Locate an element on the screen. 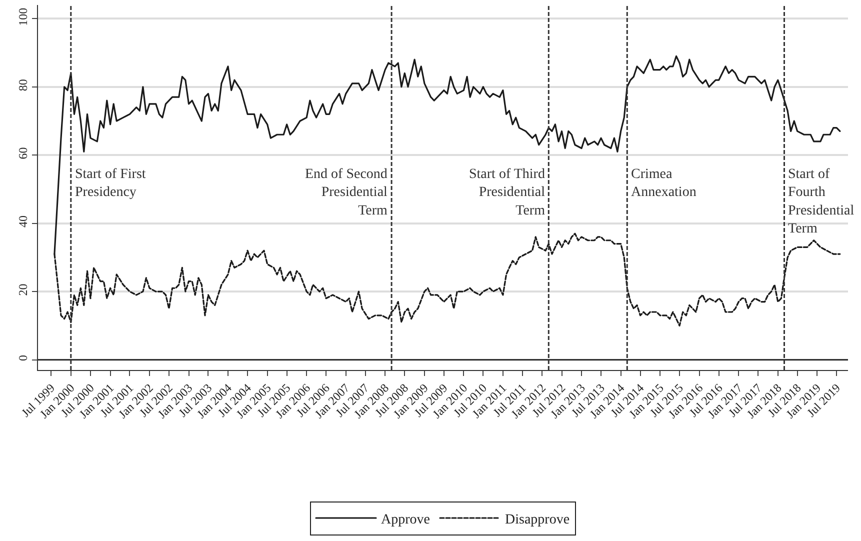  ref-line-label: Start of First Presidency is located at coordinates (110, 183).